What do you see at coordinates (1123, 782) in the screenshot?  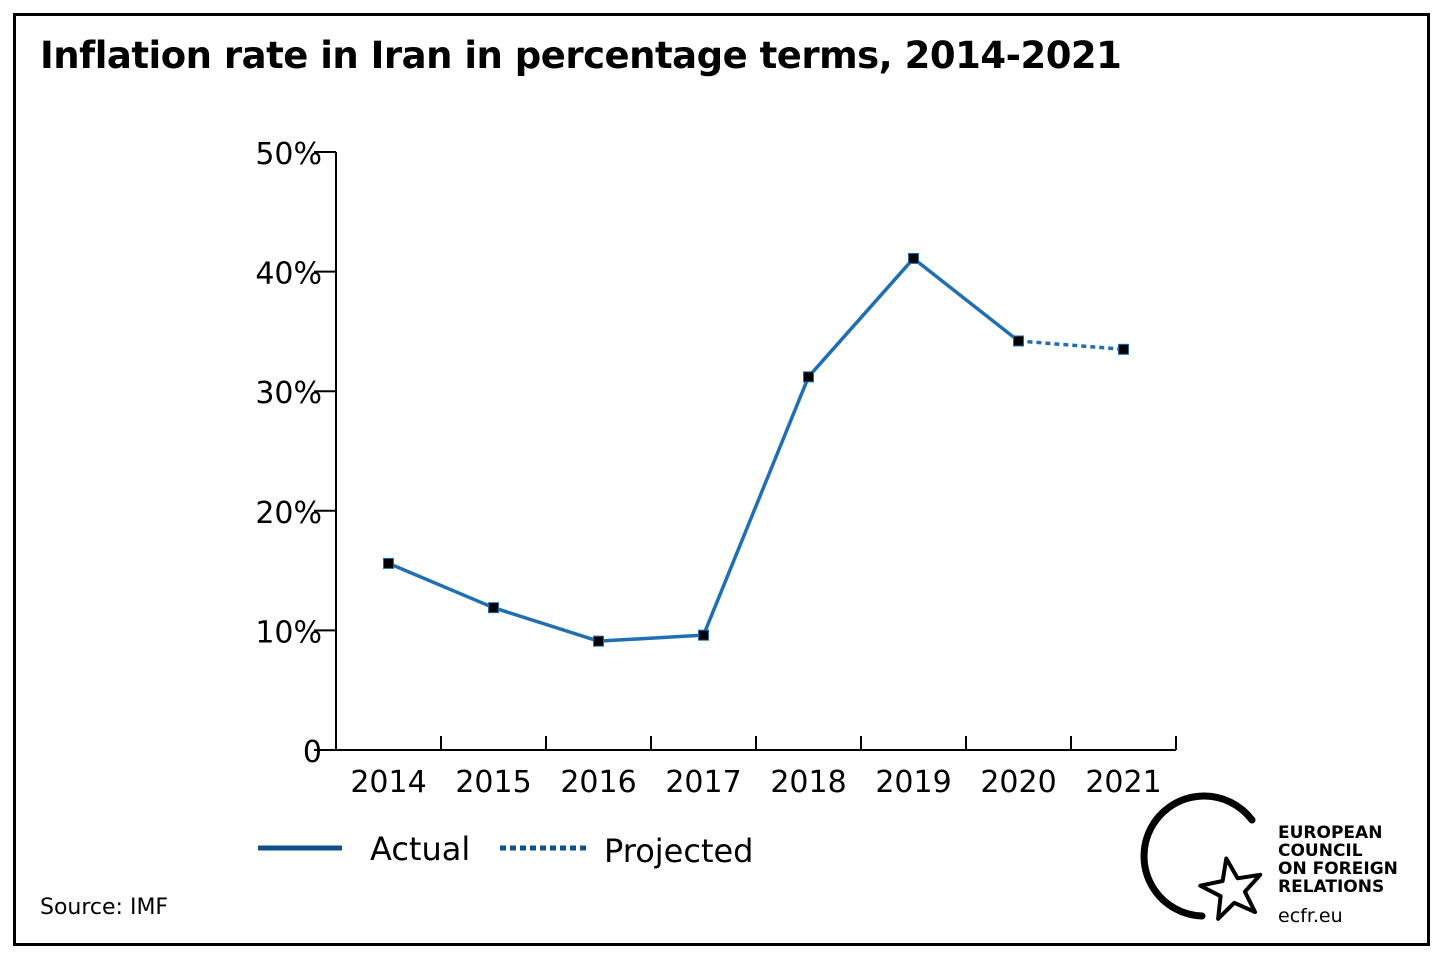 I see `x-tick-label: 2021` at bounding box center [1123, 782].